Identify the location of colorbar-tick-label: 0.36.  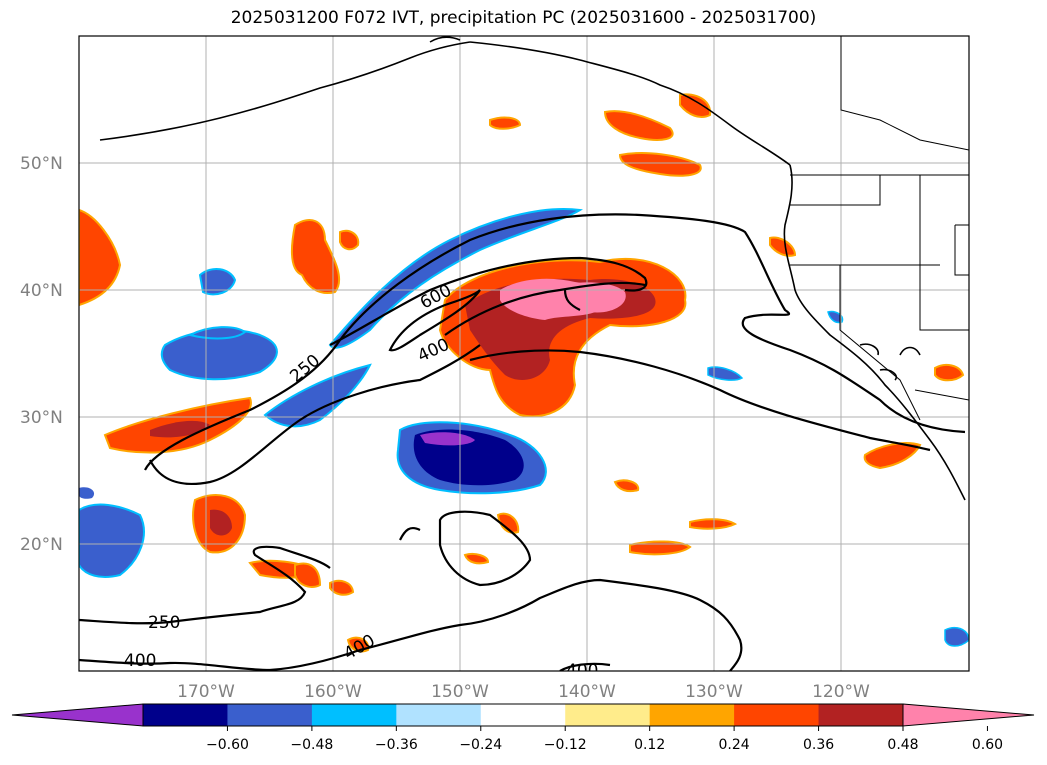
(818, 745).